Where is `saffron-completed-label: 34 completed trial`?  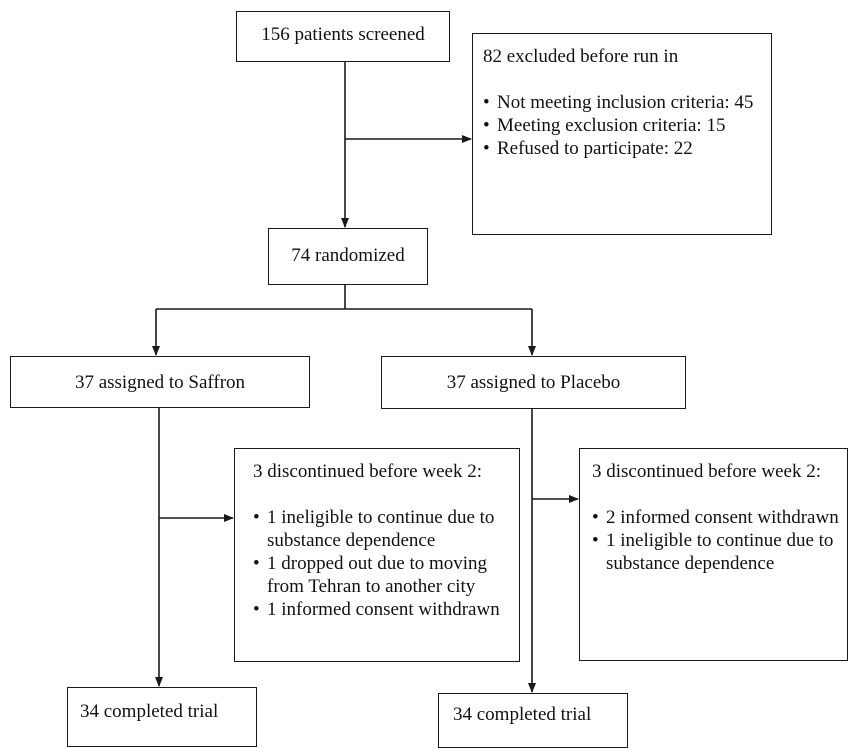 saffron-completed-label: 34 completed trial is located at coordinates (149, 711).